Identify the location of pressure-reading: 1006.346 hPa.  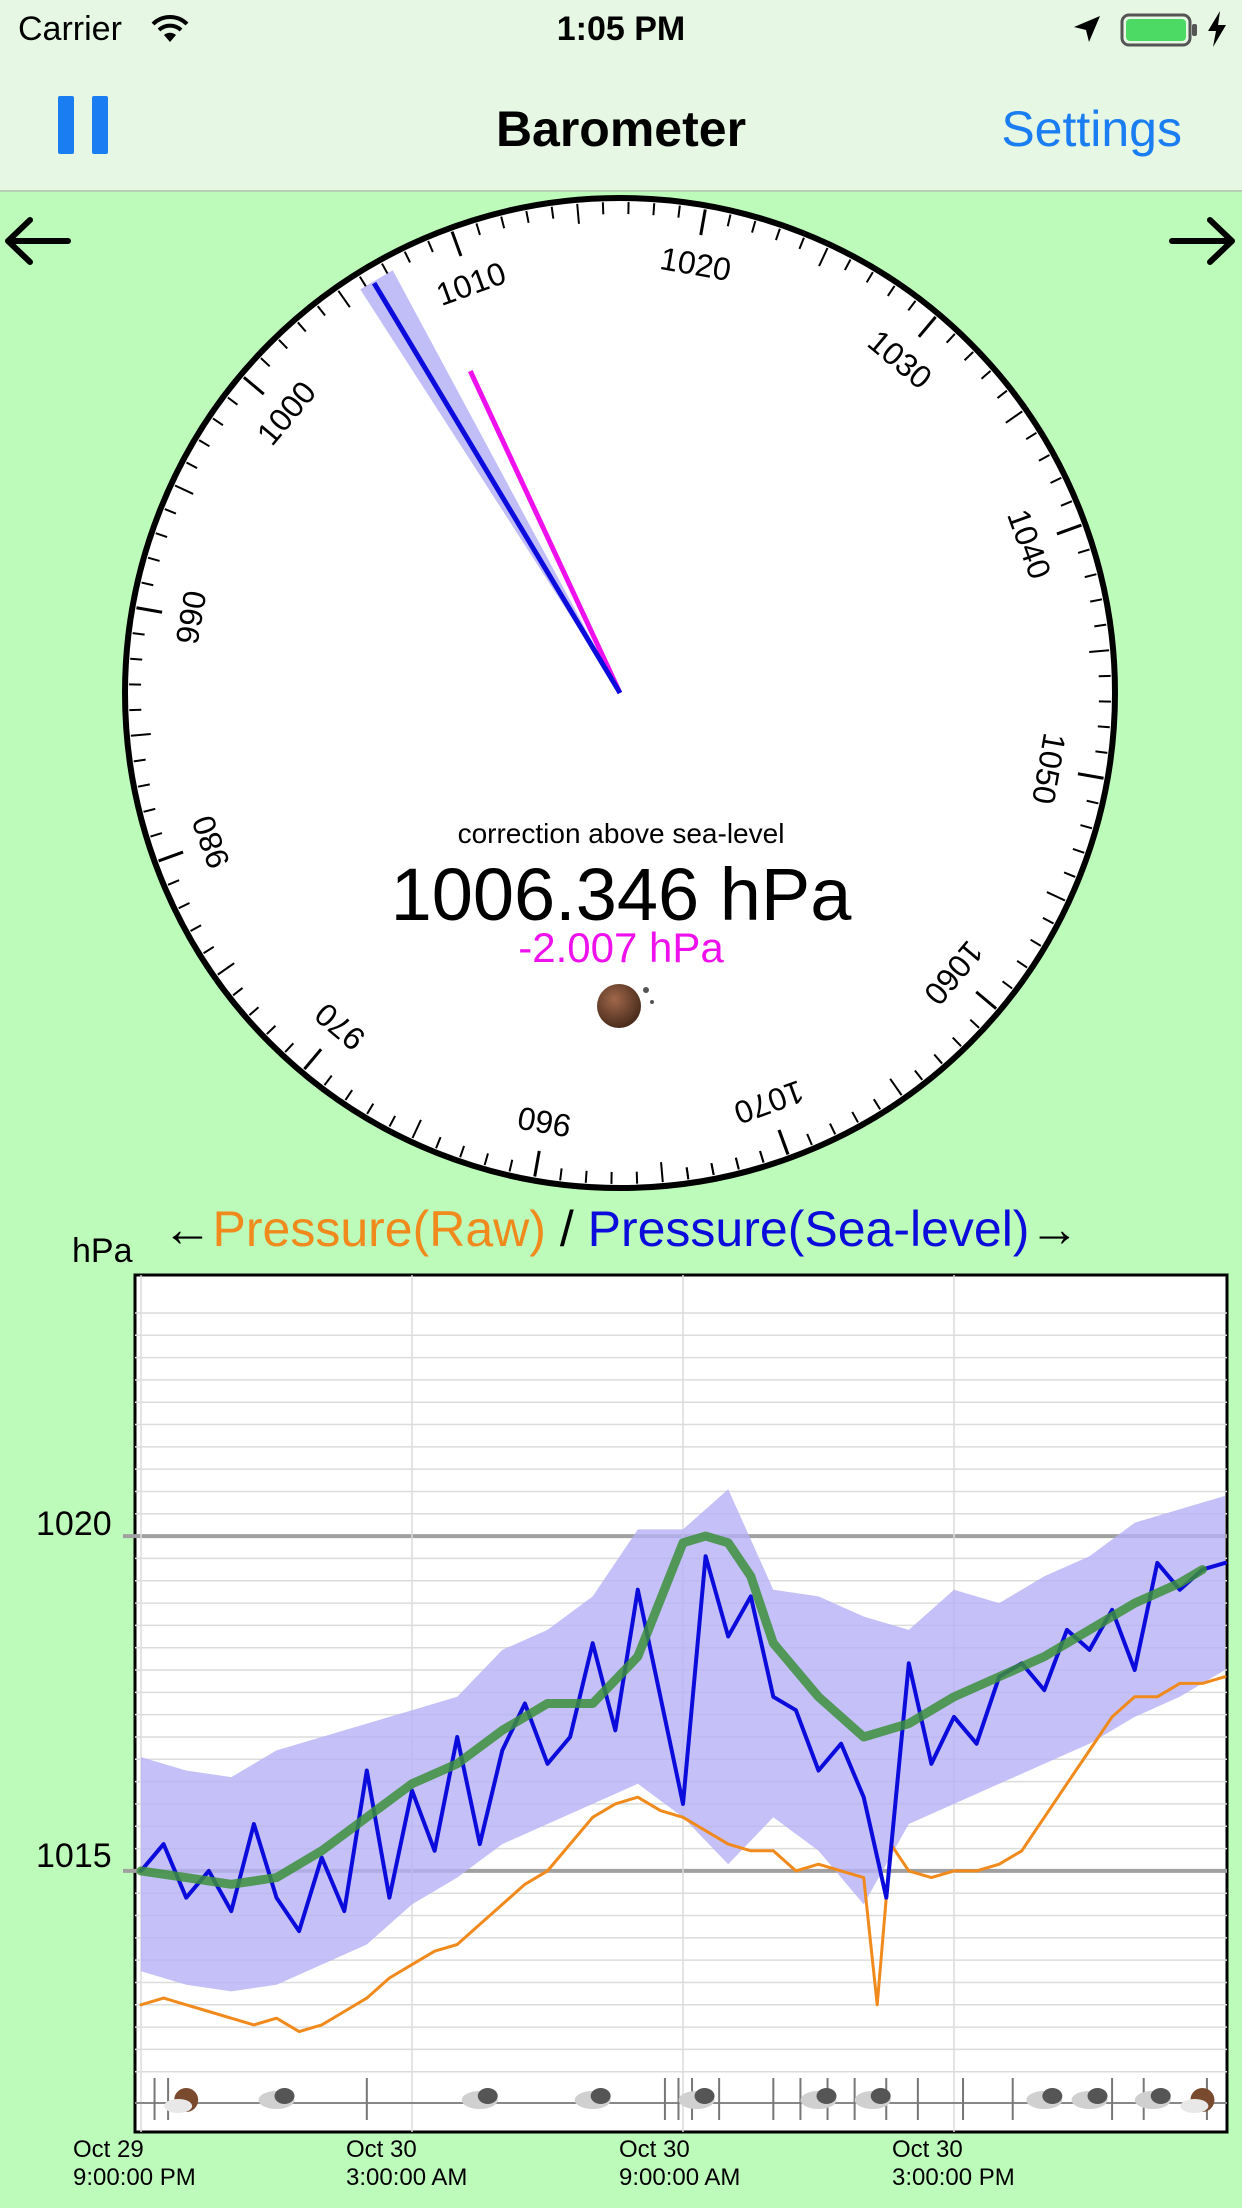
(621, 894).